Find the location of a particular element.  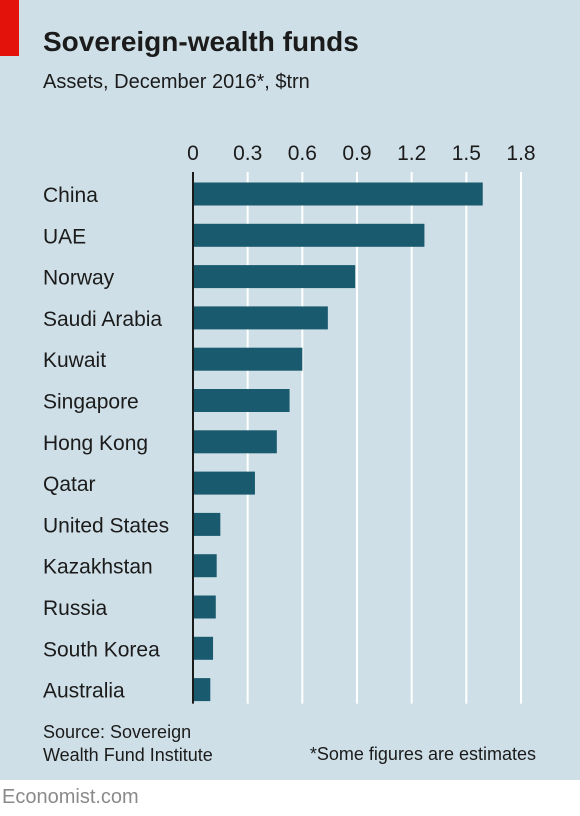

chart-subtitle: Assets, December 2016*, $trn is located at coordinates (176, 82).